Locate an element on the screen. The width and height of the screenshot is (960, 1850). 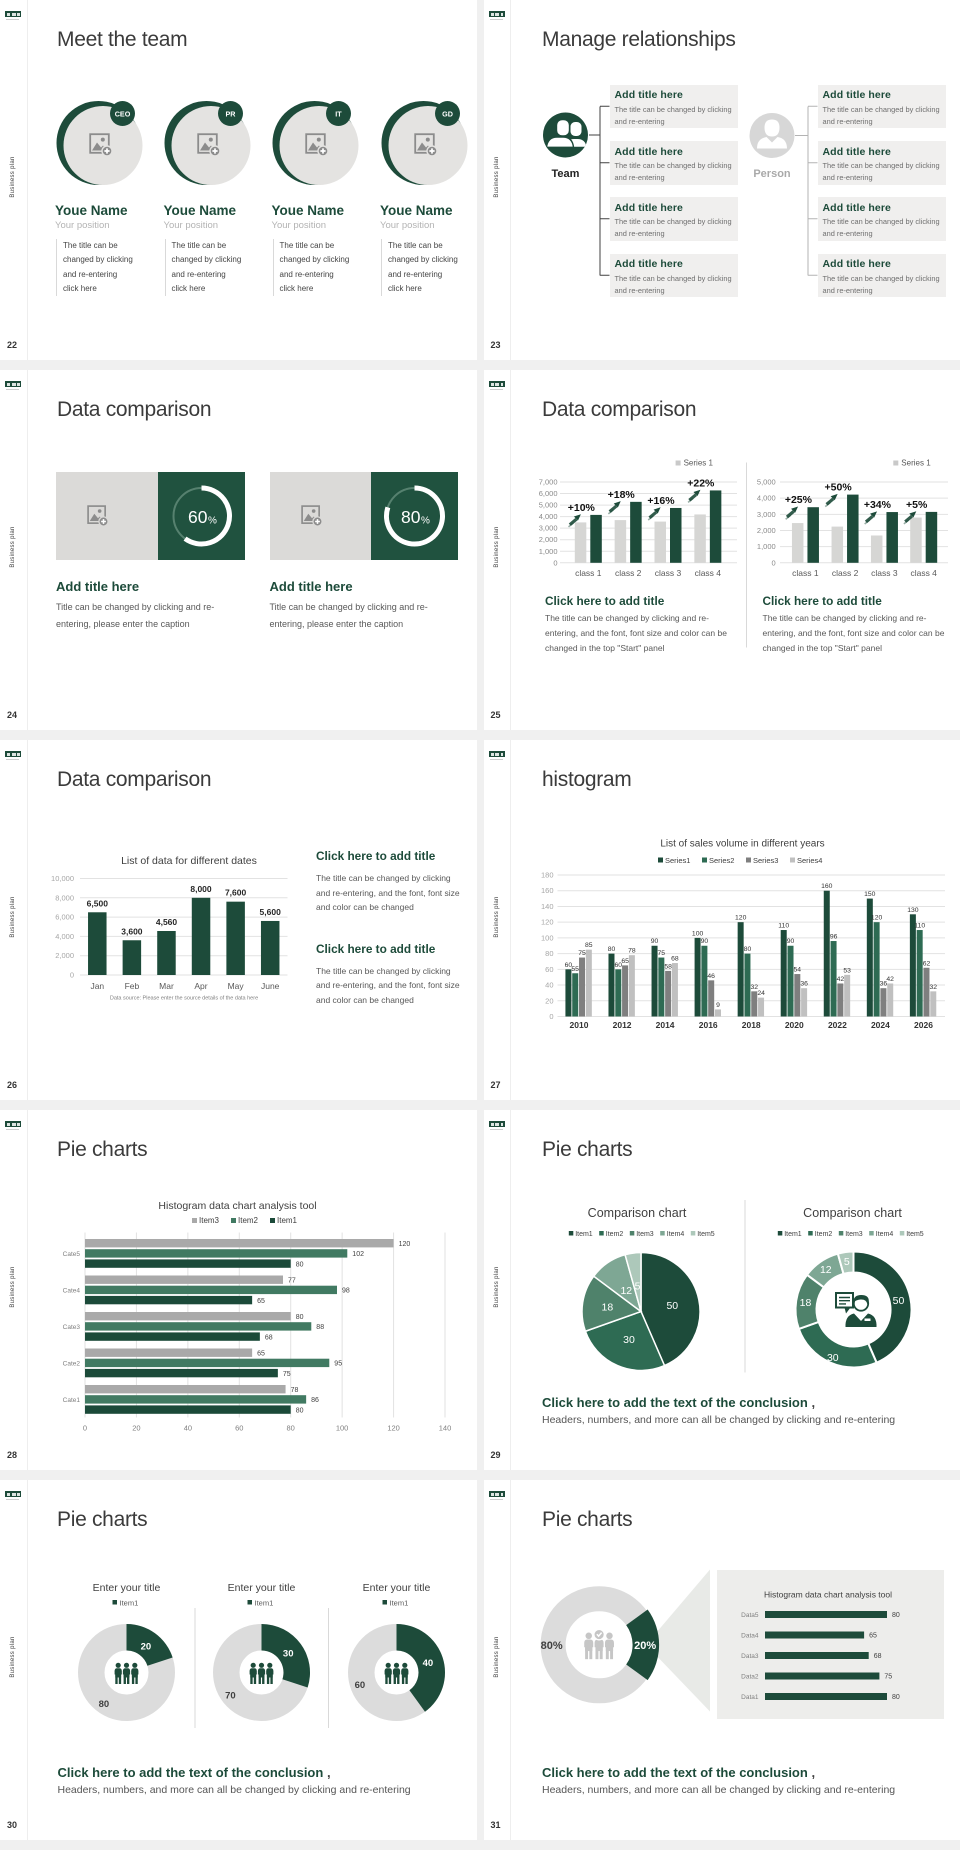
svg-text: class 1 is located at coordinates (805, 573).